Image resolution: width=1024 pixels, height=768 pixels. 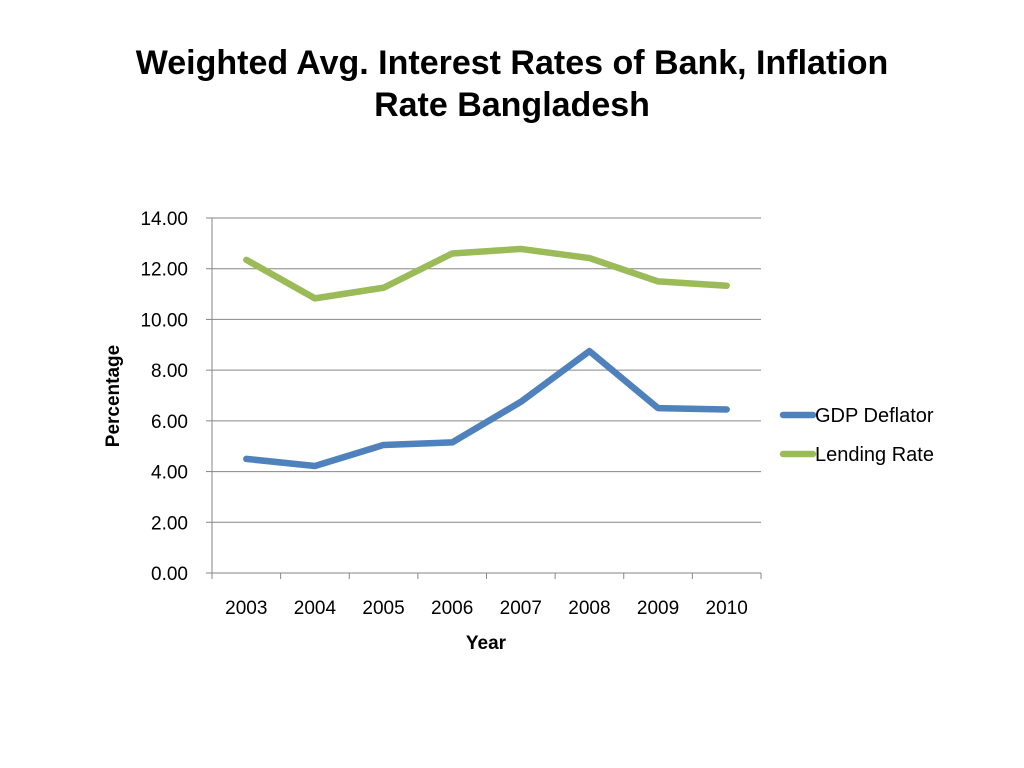 I want to click on y-tick-label: 10.00, so click(x=164, y=320).